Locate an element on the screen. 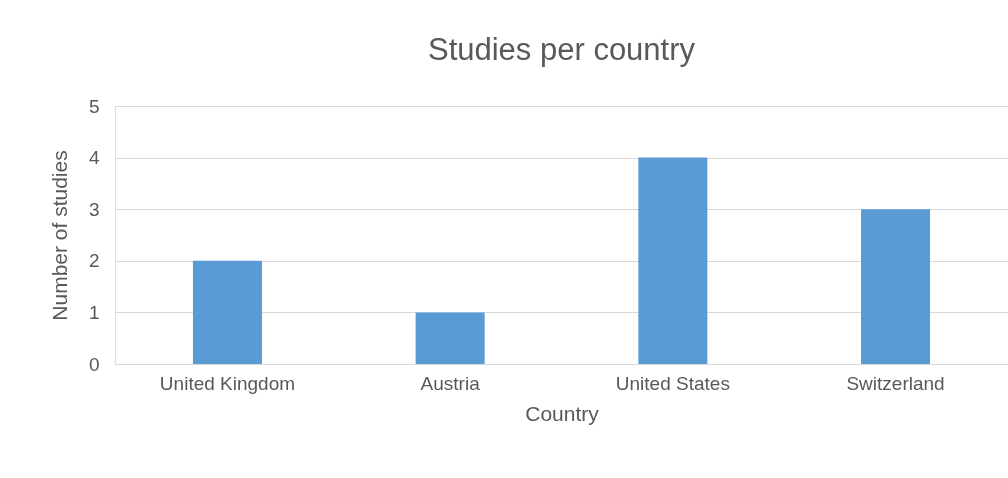 The height and width of the screenshot is (478, 1008). y-tick-label: 4 is located at coordinates (94, 158).